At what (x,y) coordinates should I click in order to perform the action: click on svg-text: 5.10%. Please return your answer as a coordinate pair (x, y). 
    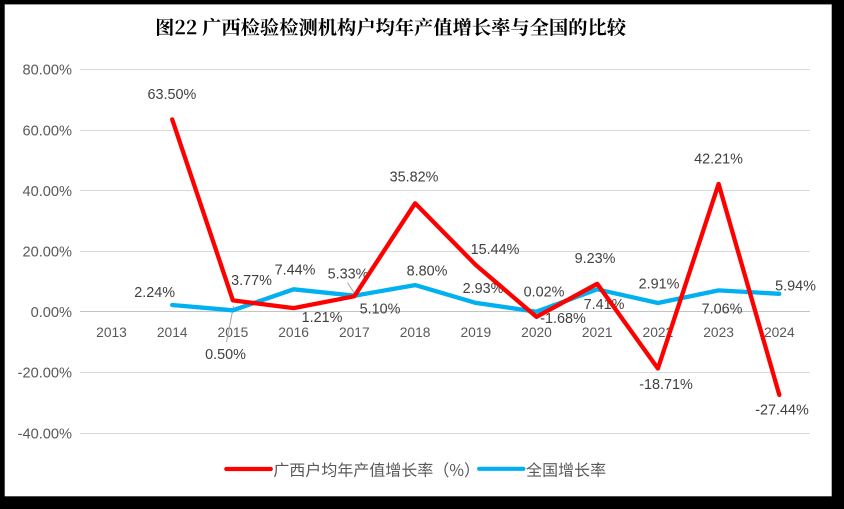
    Looking at the image, I should click on (380, 310).